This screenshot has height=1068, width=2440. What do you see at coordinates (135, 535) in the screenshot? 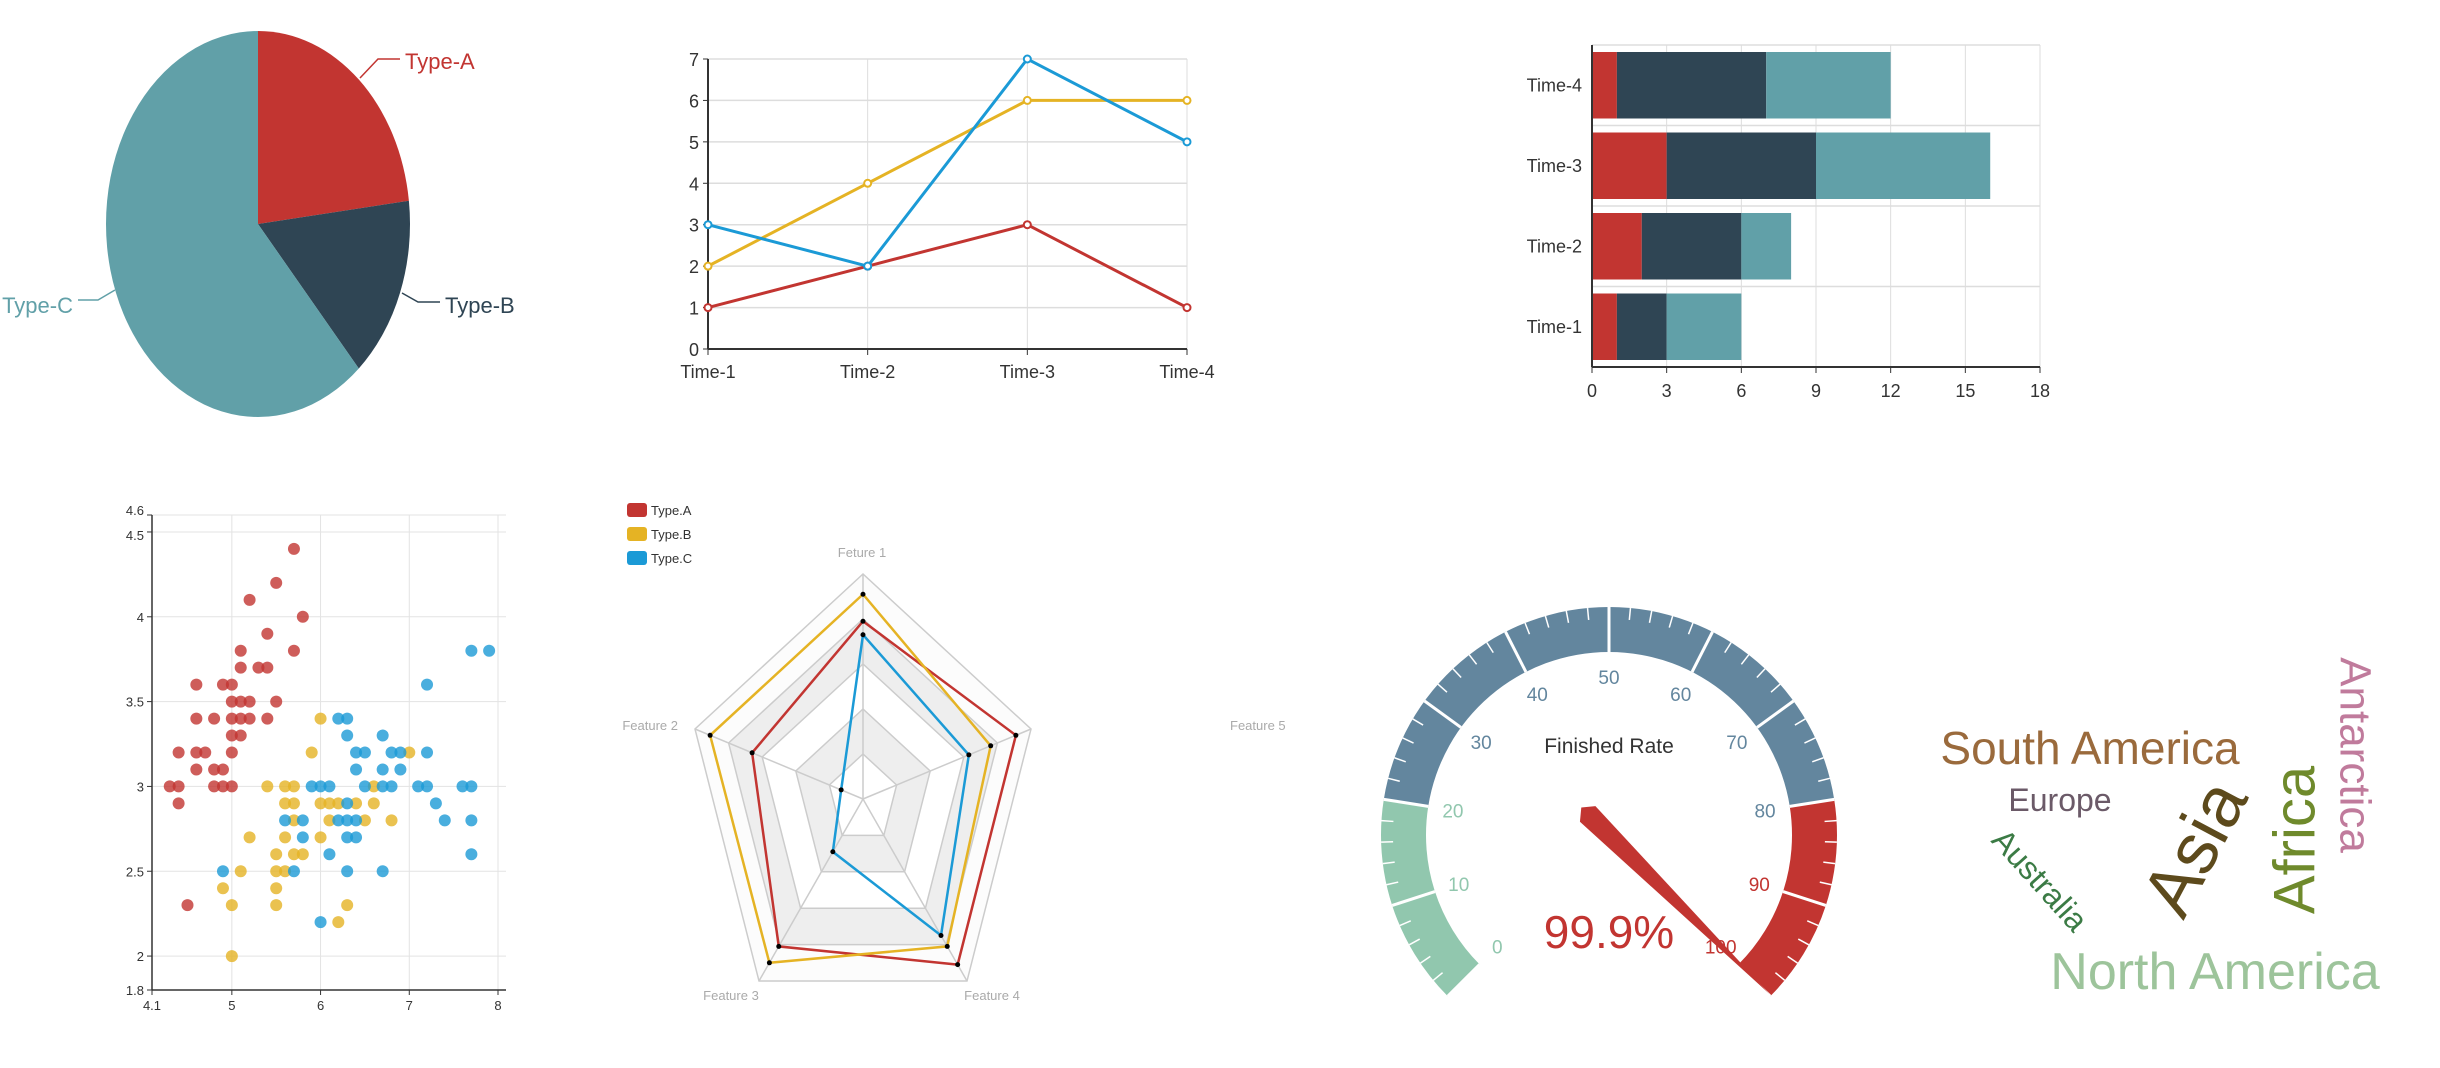
I see `y-tick-label: 4.5` at bounding box center [135, 535].